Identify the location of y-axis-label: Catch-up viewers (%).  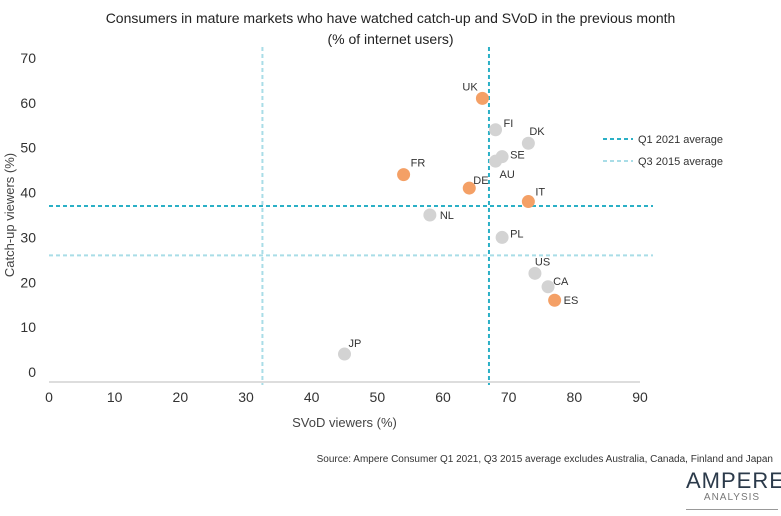
(9, 215).